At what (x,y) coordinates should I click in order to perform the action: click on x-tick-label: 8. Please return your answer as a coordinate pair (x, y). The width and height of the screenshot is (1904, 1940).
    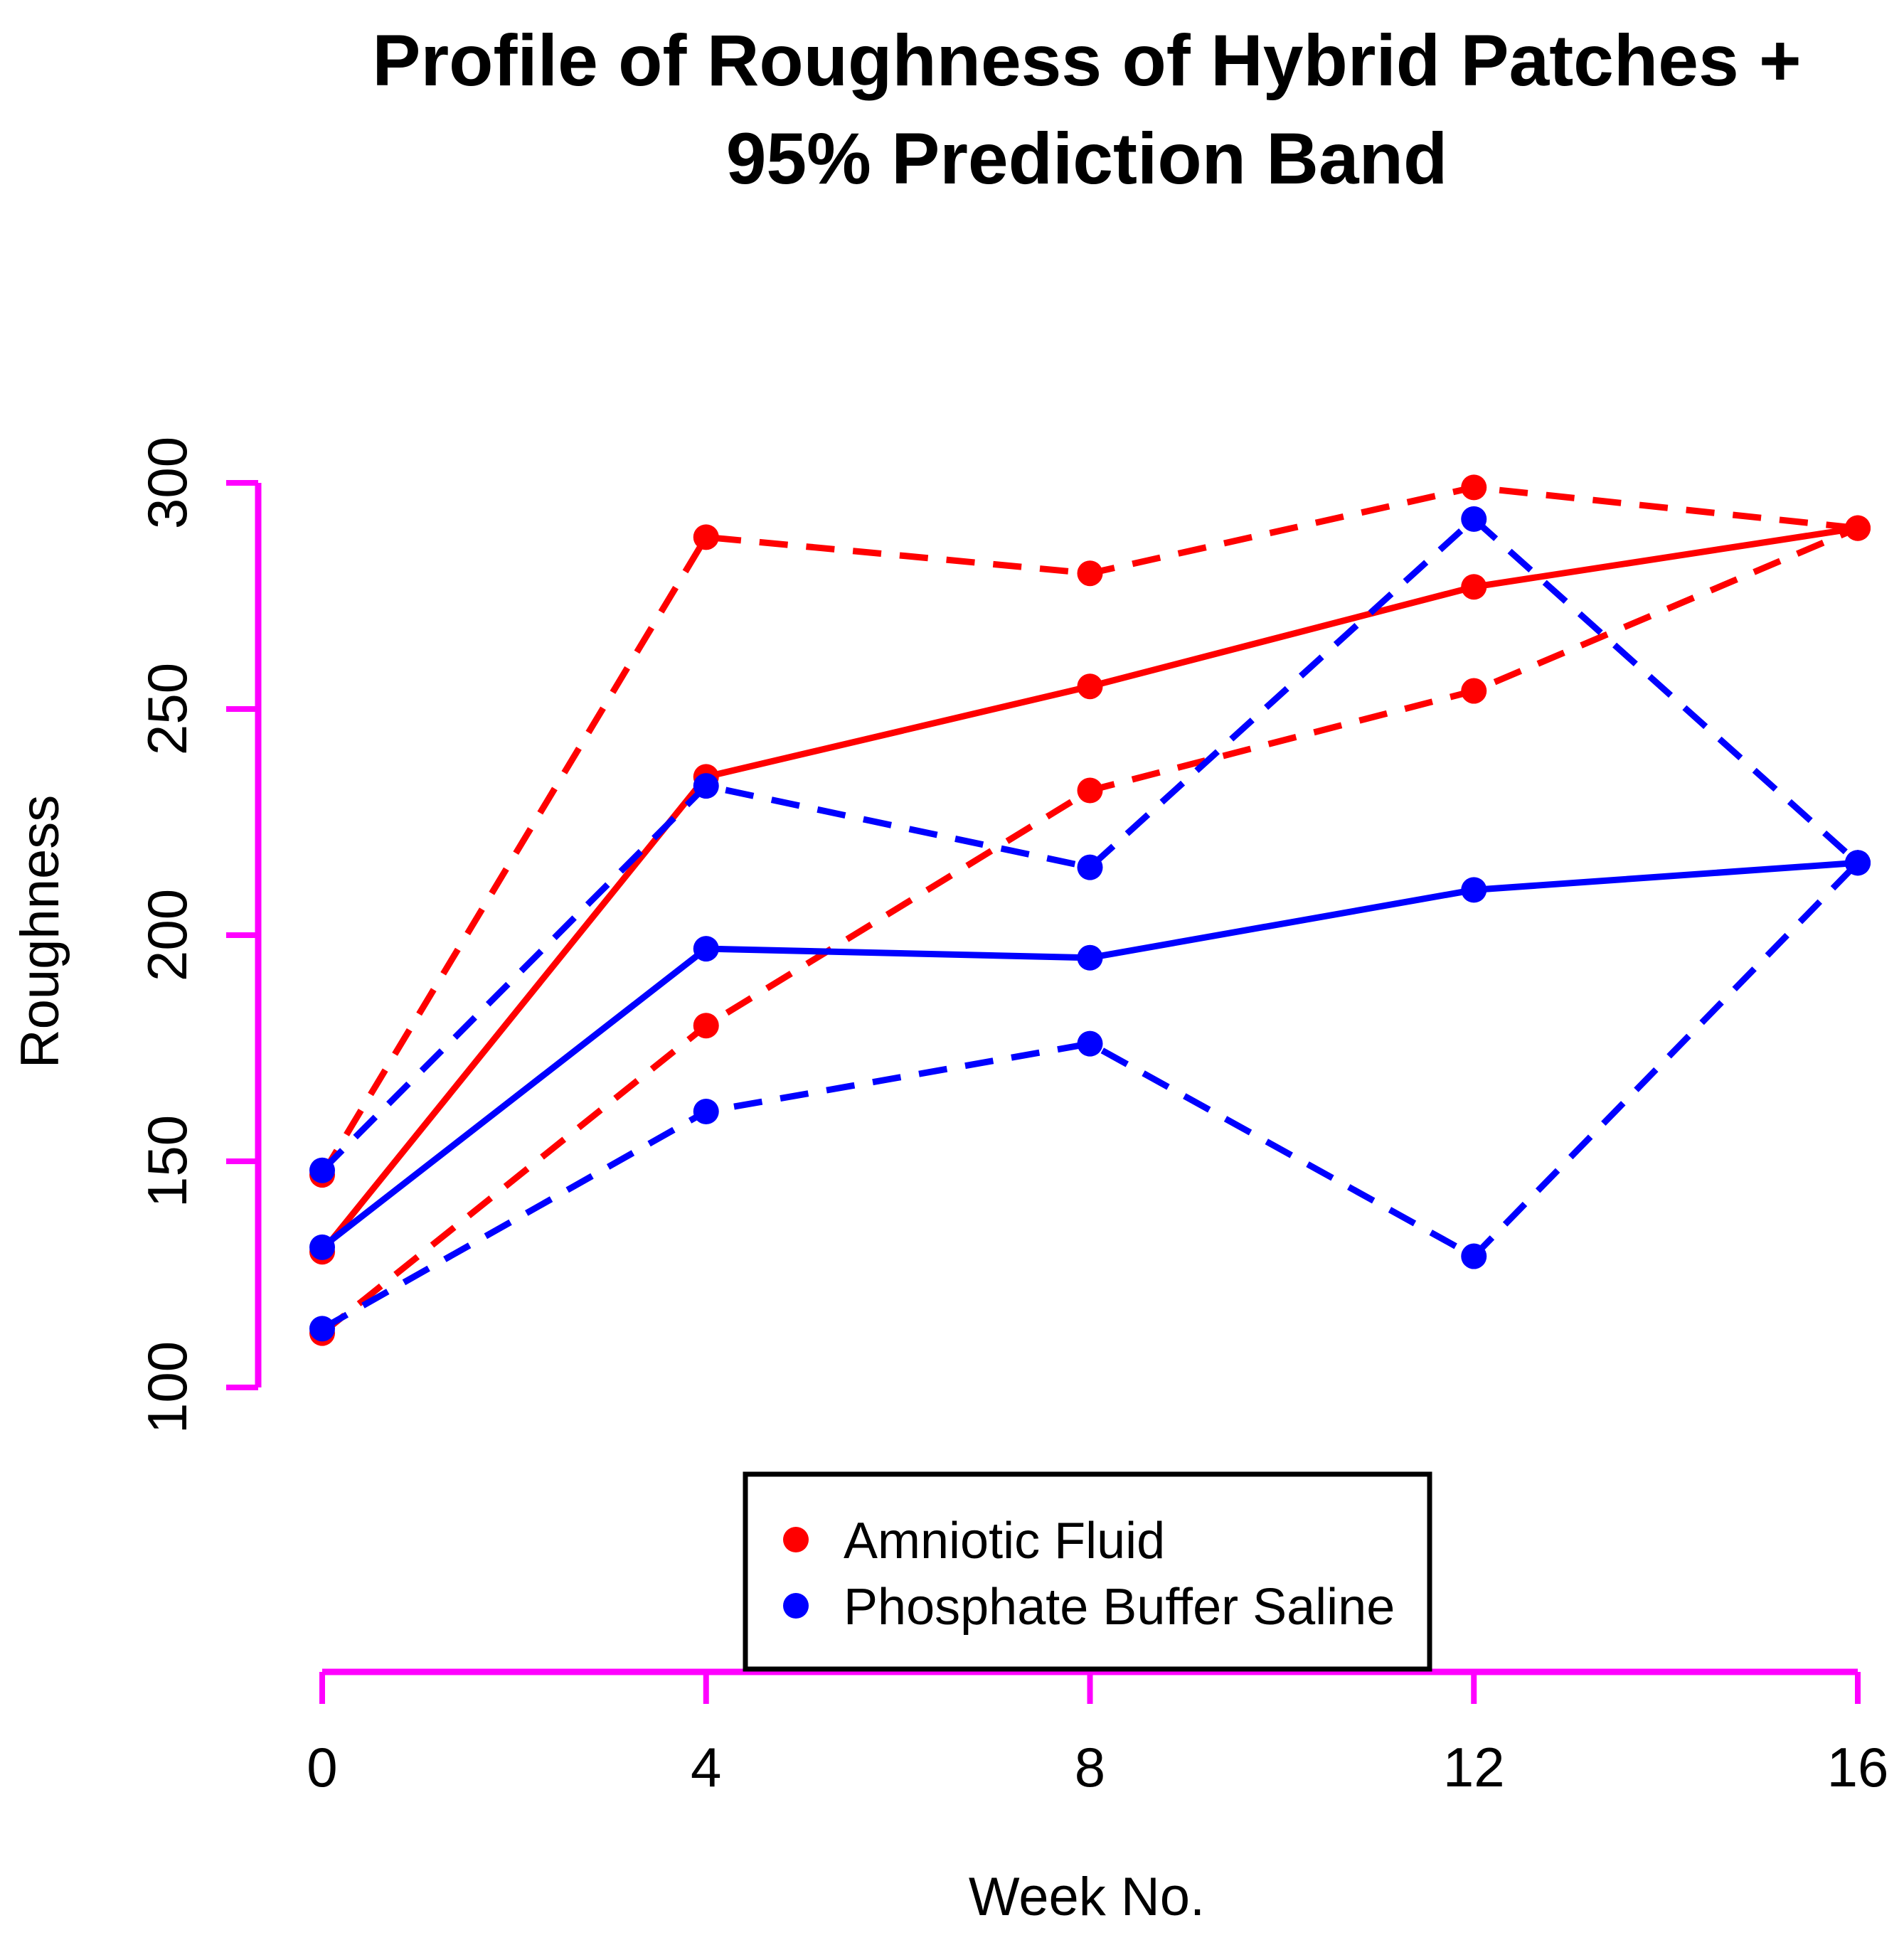
    Looking at the image, I should click on (1090, 1767).